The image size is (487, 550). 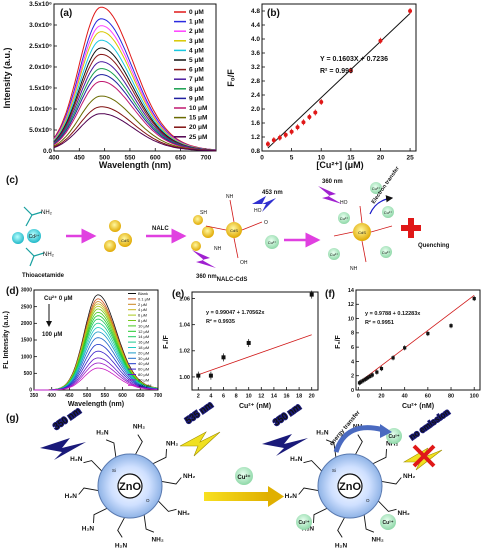 What do you see at coordinates (49, 255) in the screenshot?
I see `thioacetamide-nh2-2: NH₂` at bounding box center [49, 255].